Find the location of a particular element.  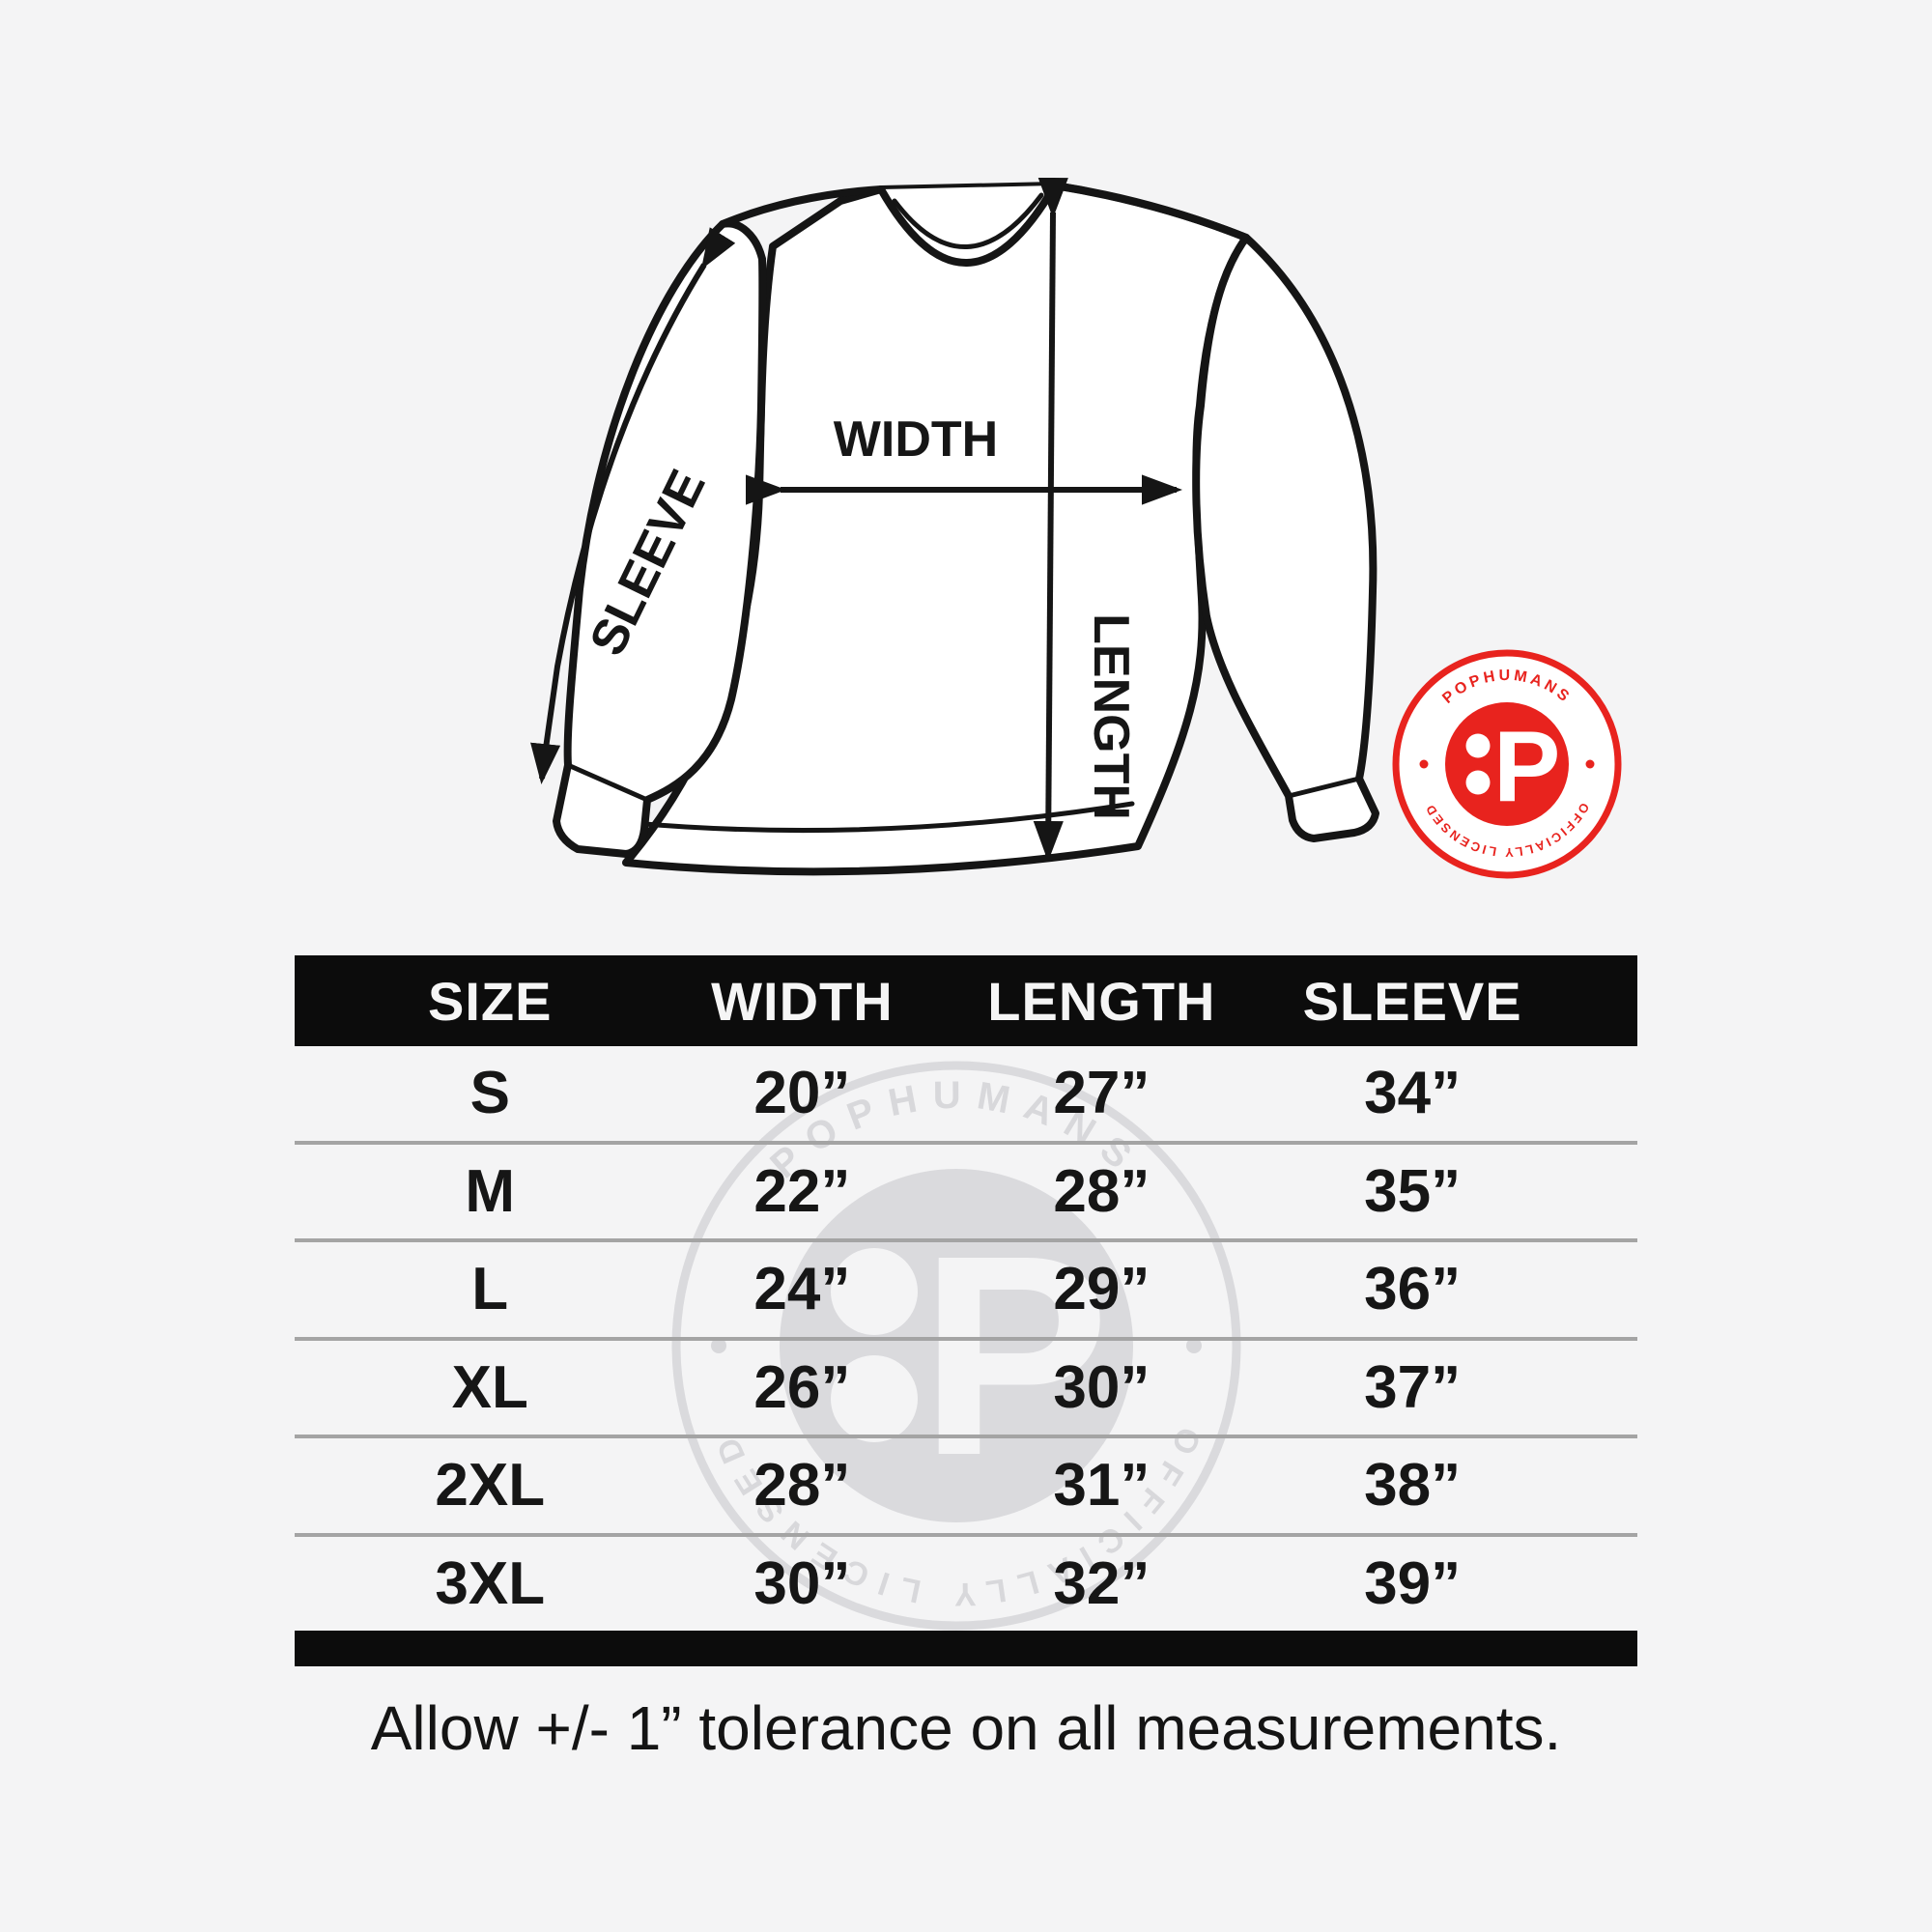

badge-monogram: P is located at coordinates (1526, 767).